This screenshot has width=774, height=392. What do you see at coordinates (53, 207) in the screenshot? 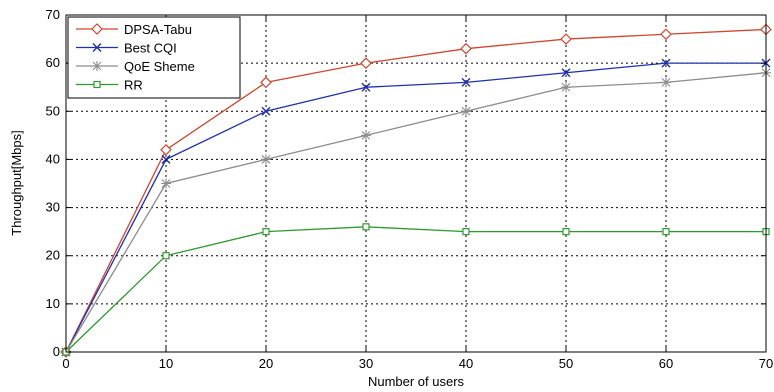
I see `y-tick-label: 30` at bounding box center [53, 207].